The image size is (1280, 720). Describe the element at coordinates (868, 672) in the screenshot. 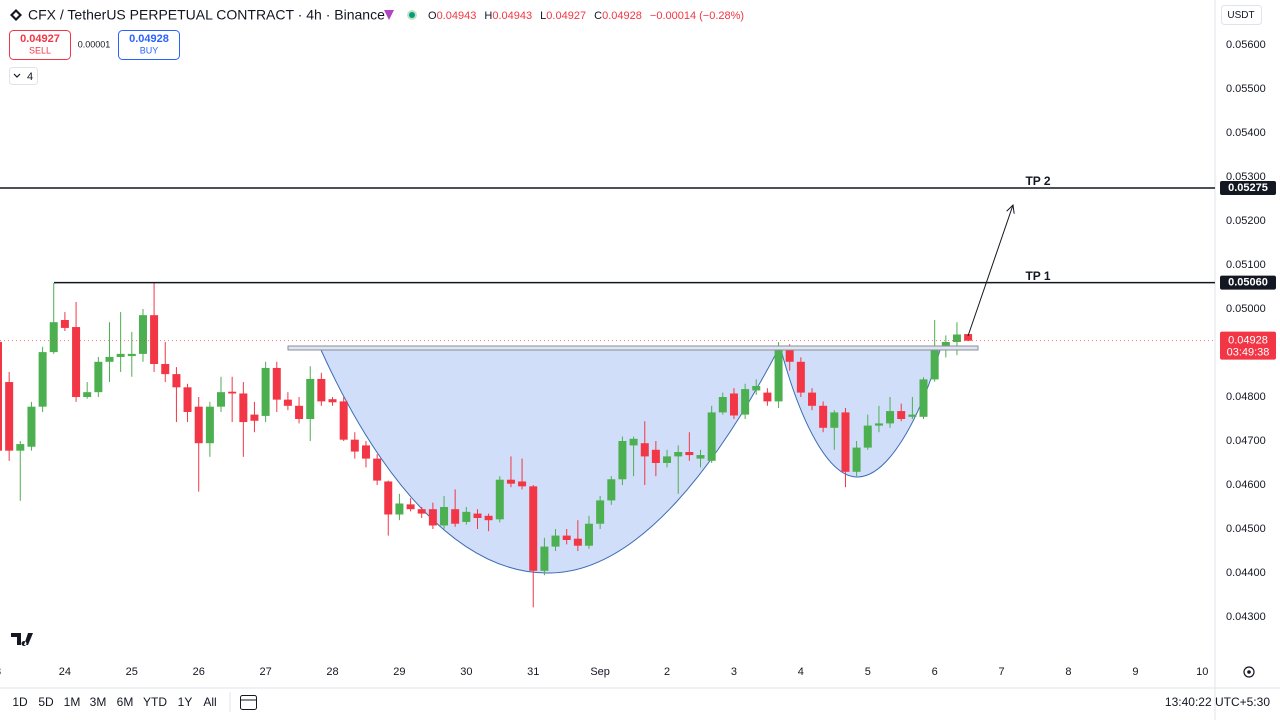

I see `x-tick-label: 5` at that location.